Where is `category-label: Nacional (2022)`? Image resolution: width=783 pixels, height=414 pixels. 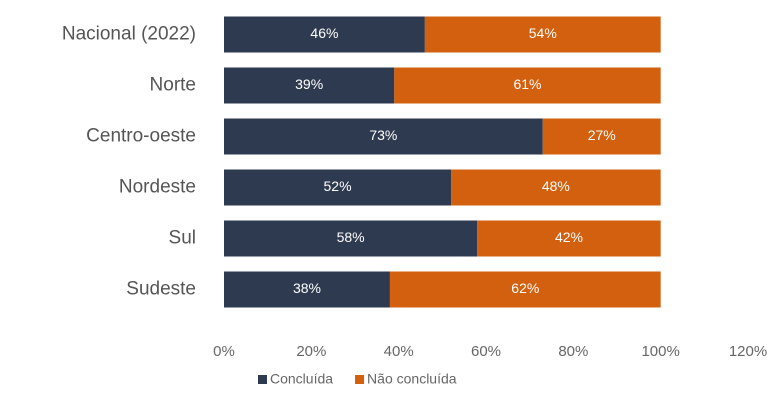
category-label: Nacional (2022) is located at coordinates (129, 34).